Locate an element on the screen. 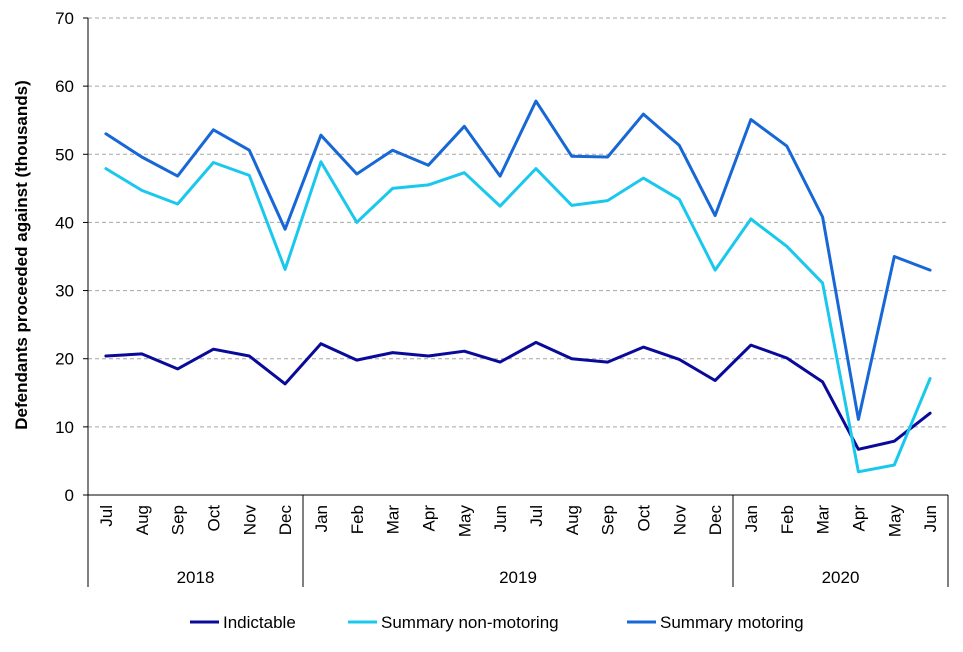 Image resolution: width=963 pixels, height=652 pixels. y-tick-label: 40 is located at coordinates (64, 222).